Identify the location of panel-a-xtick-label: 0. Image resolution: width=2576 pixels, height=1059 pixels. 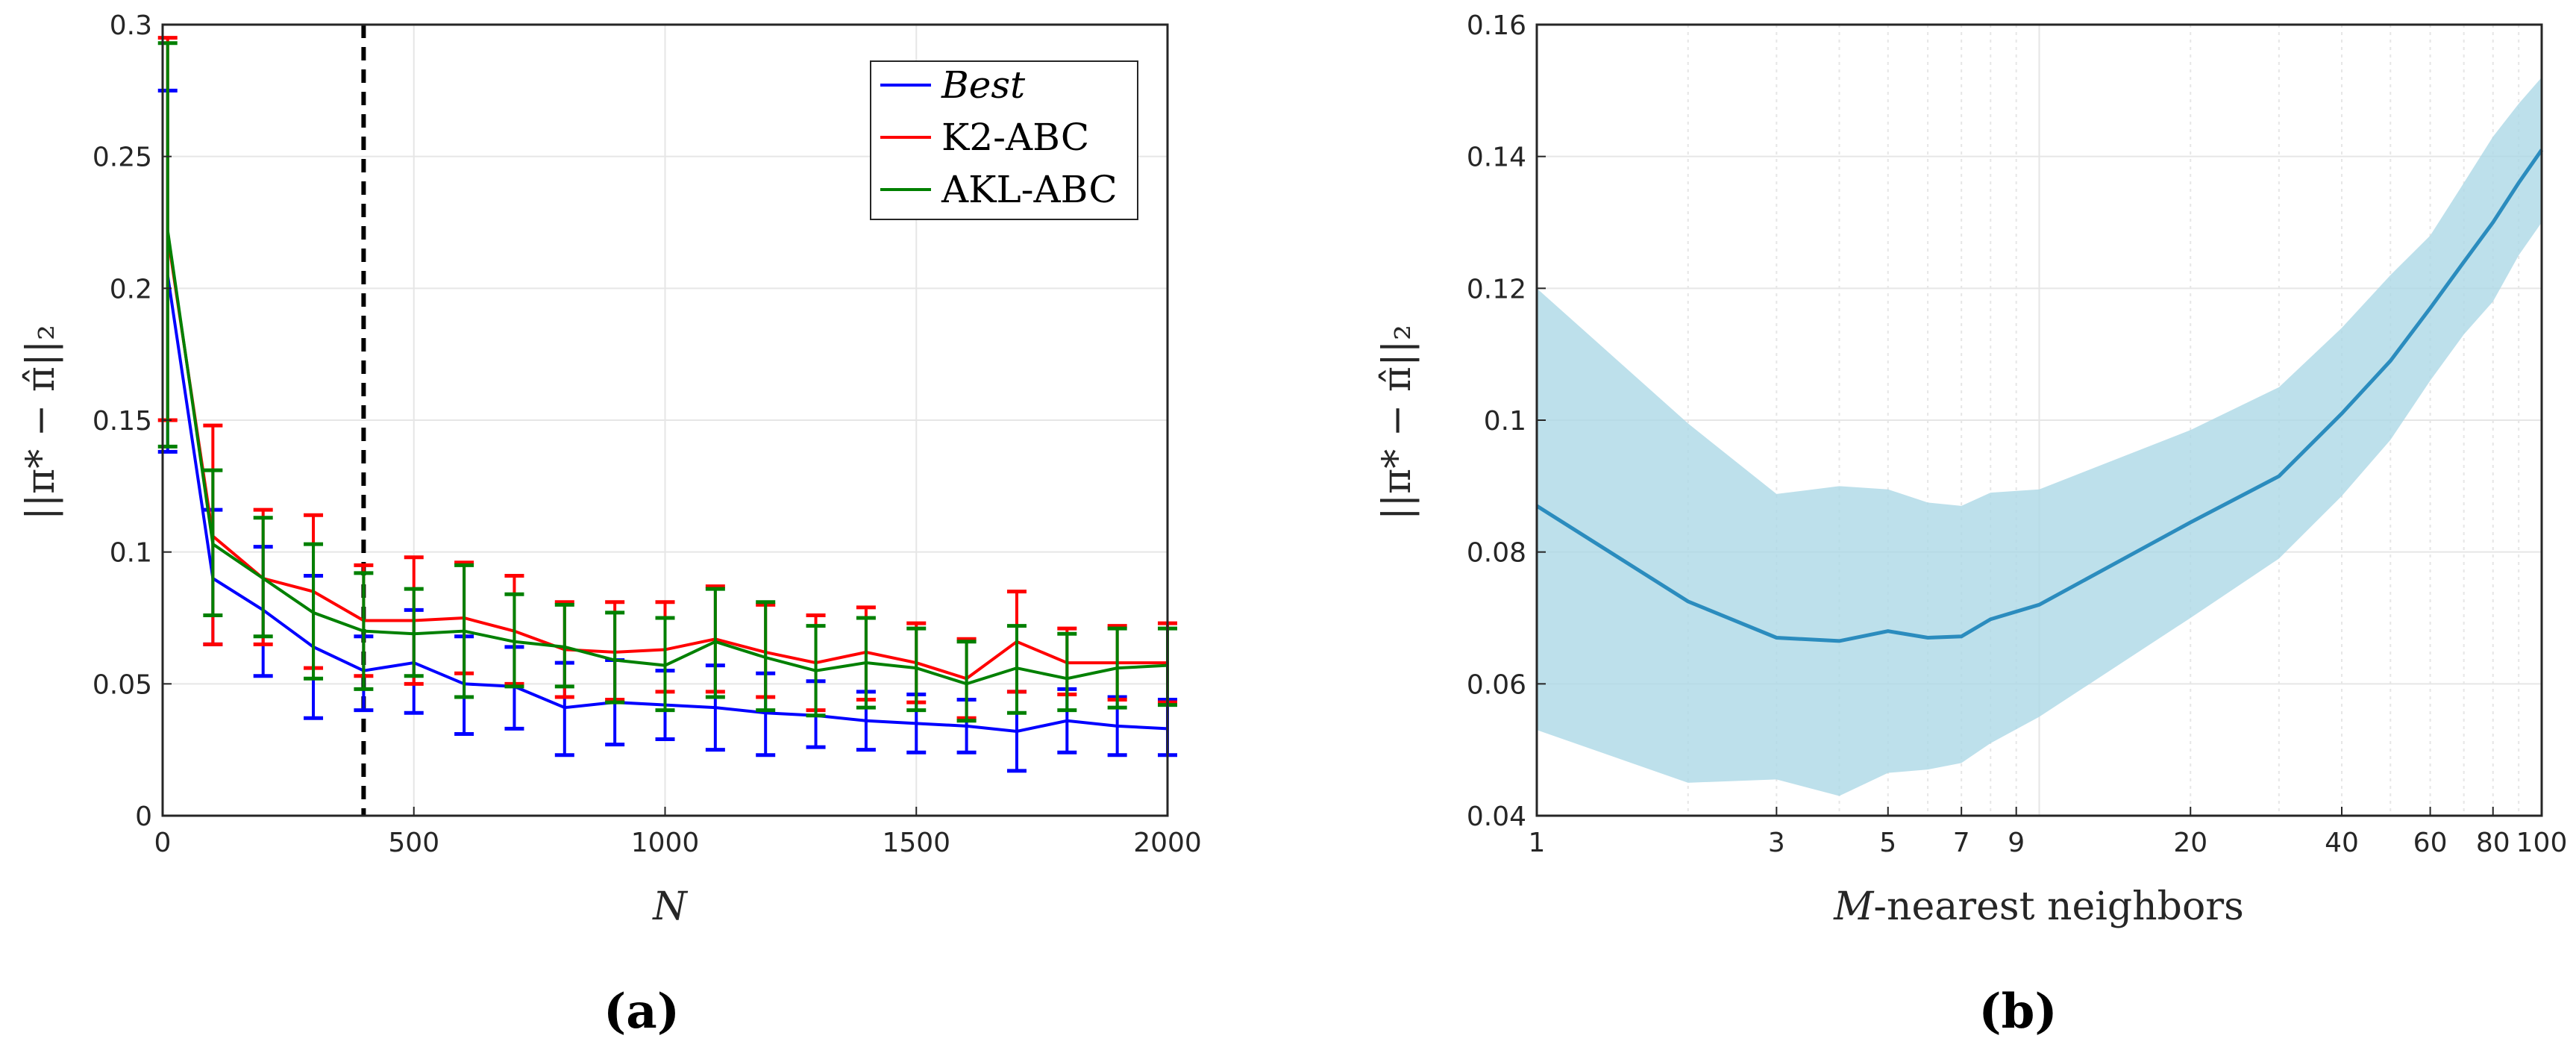
(163, 843).